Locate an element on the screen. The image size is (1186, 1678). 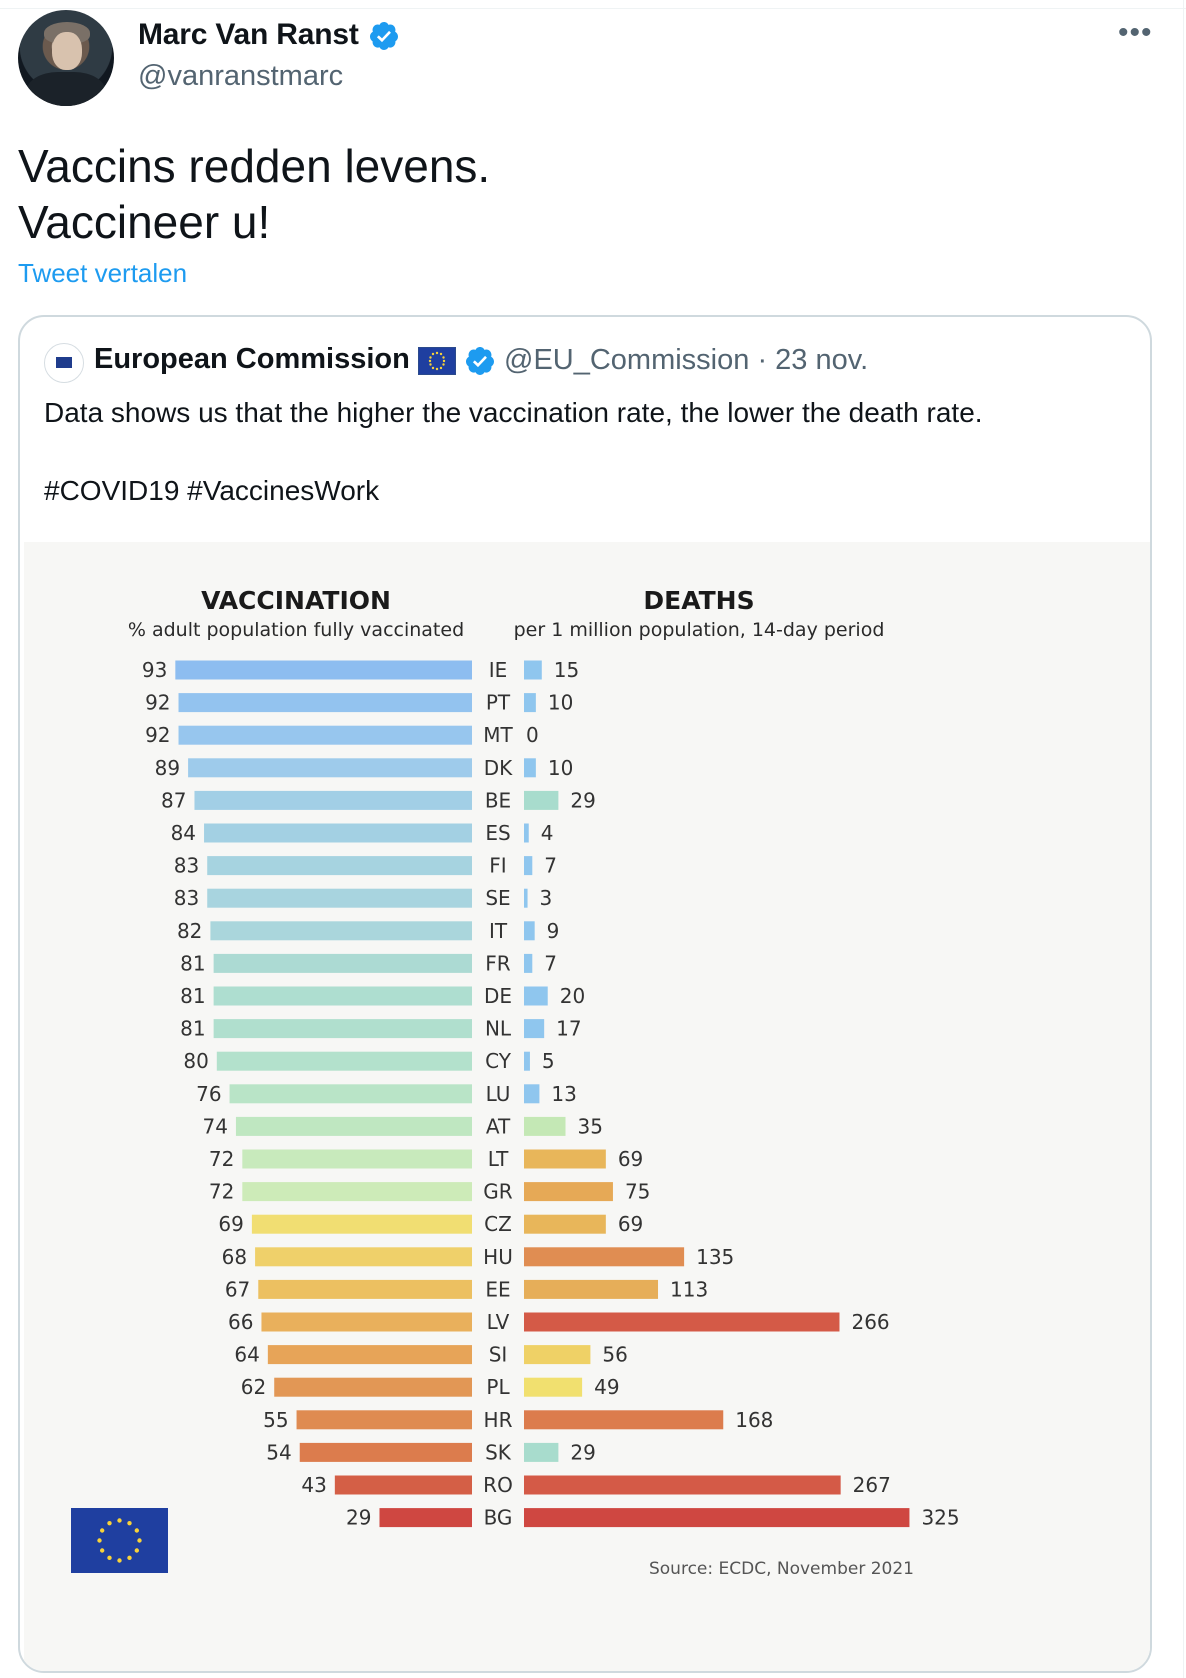
deaths-subtitle: per 1 million population, 14-day period is located at coordinates (699, 630).